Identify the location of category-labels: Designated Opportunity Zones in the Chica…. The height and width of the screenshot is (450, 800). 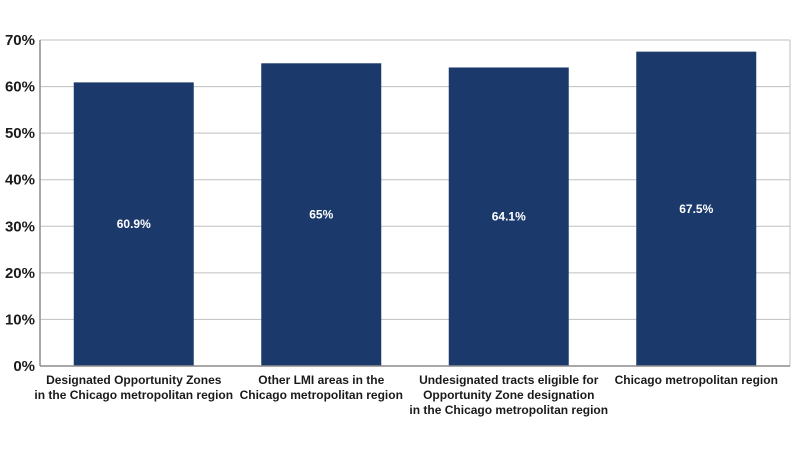
(406, 395).